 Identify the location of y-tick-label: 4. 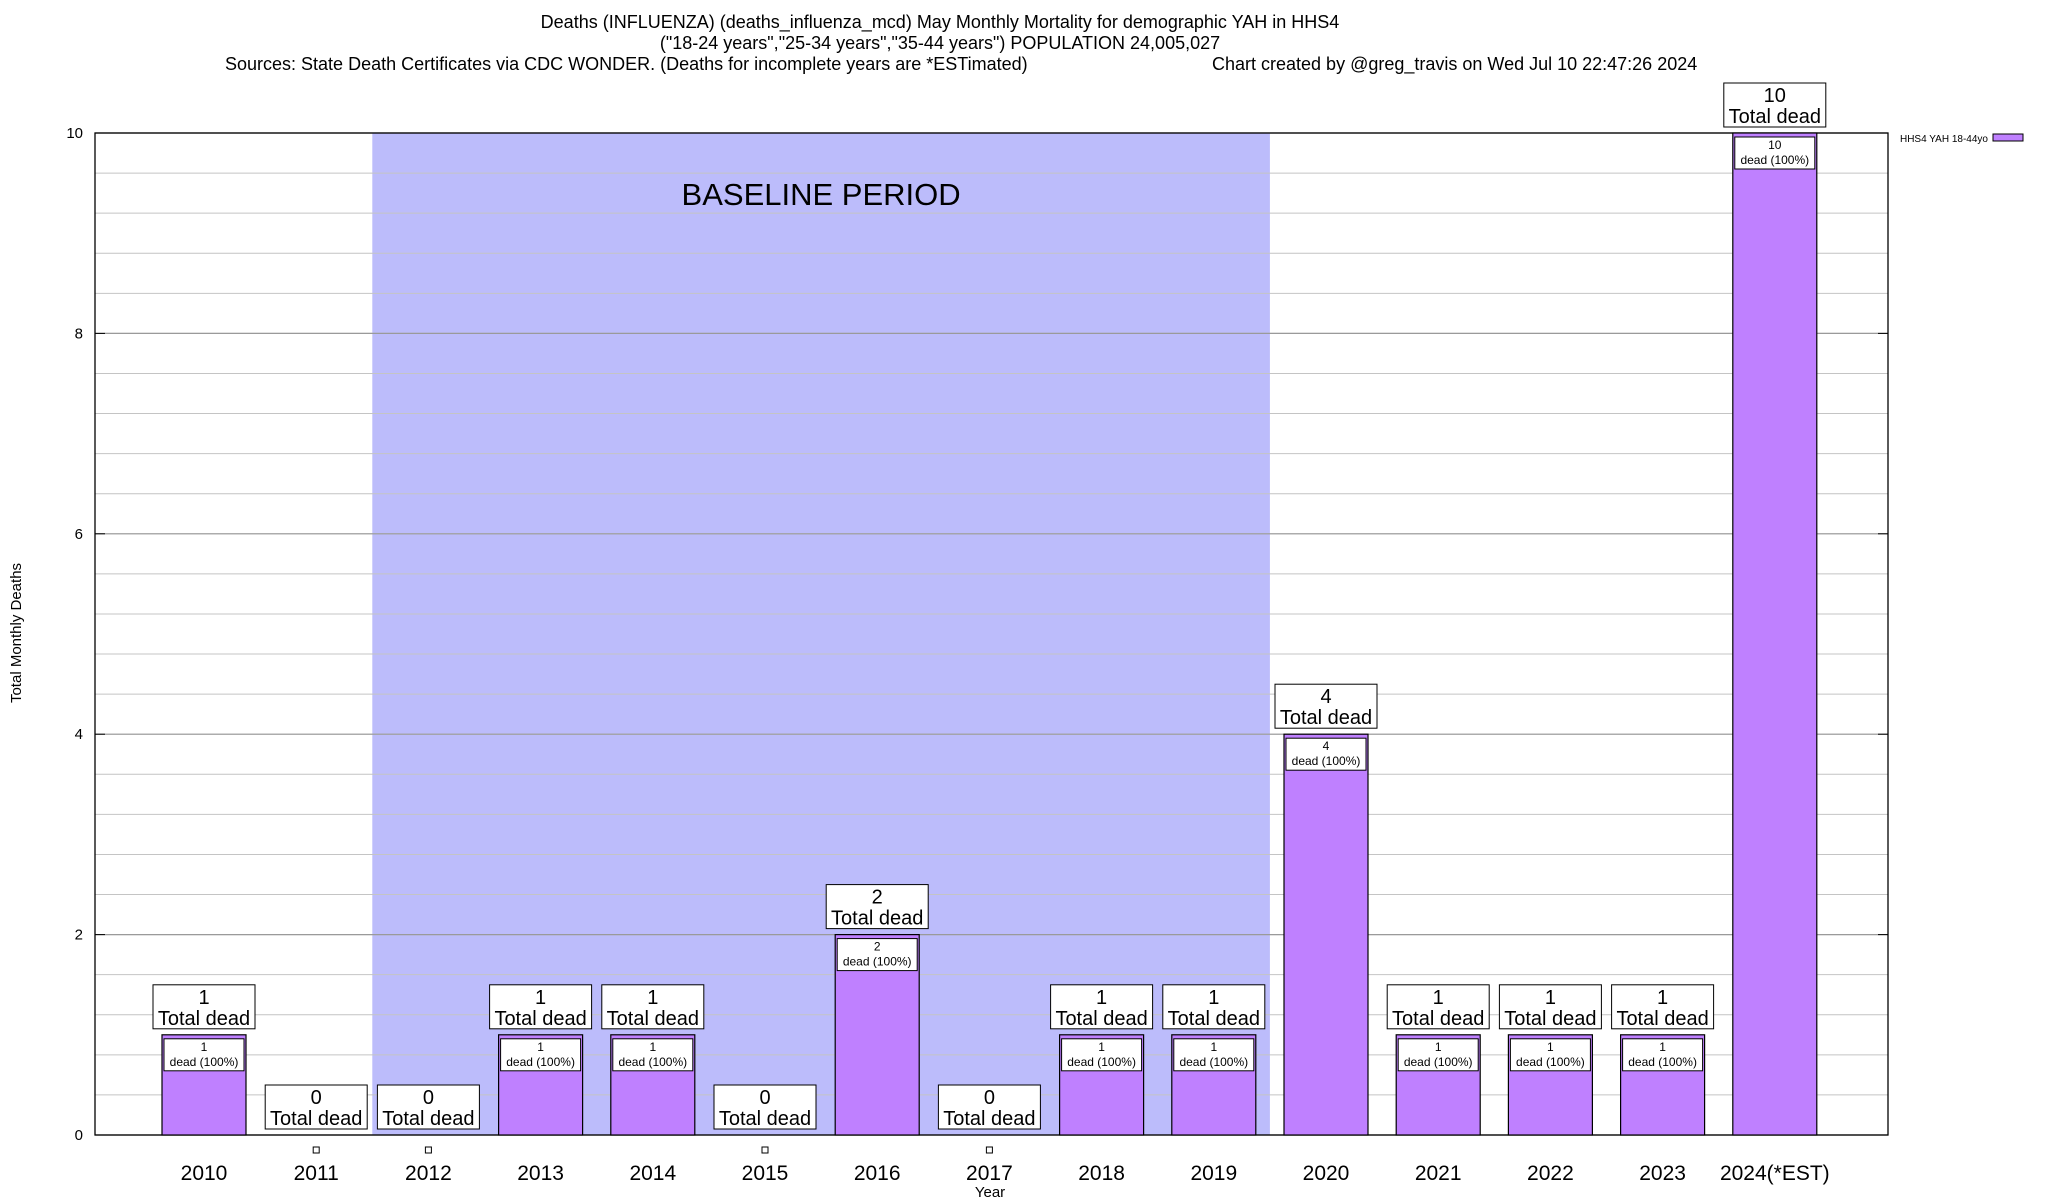
(79, 734).